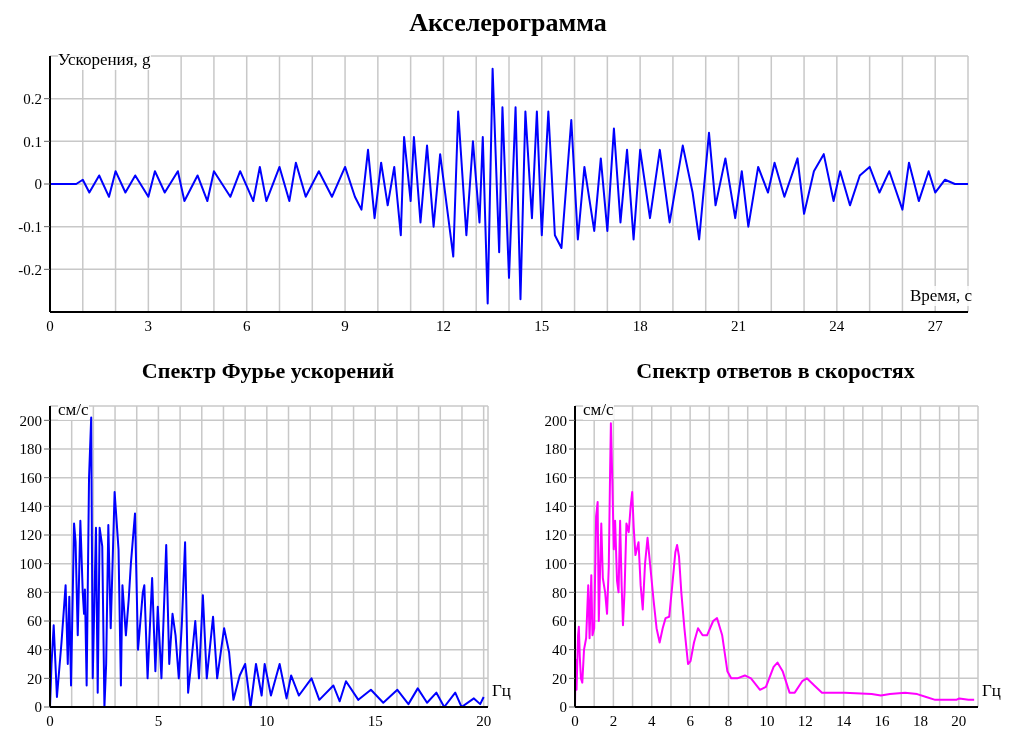  Describe the element at coordinates (738, 325) in the screenshot. I see `x-tick-label: 21` at that location.